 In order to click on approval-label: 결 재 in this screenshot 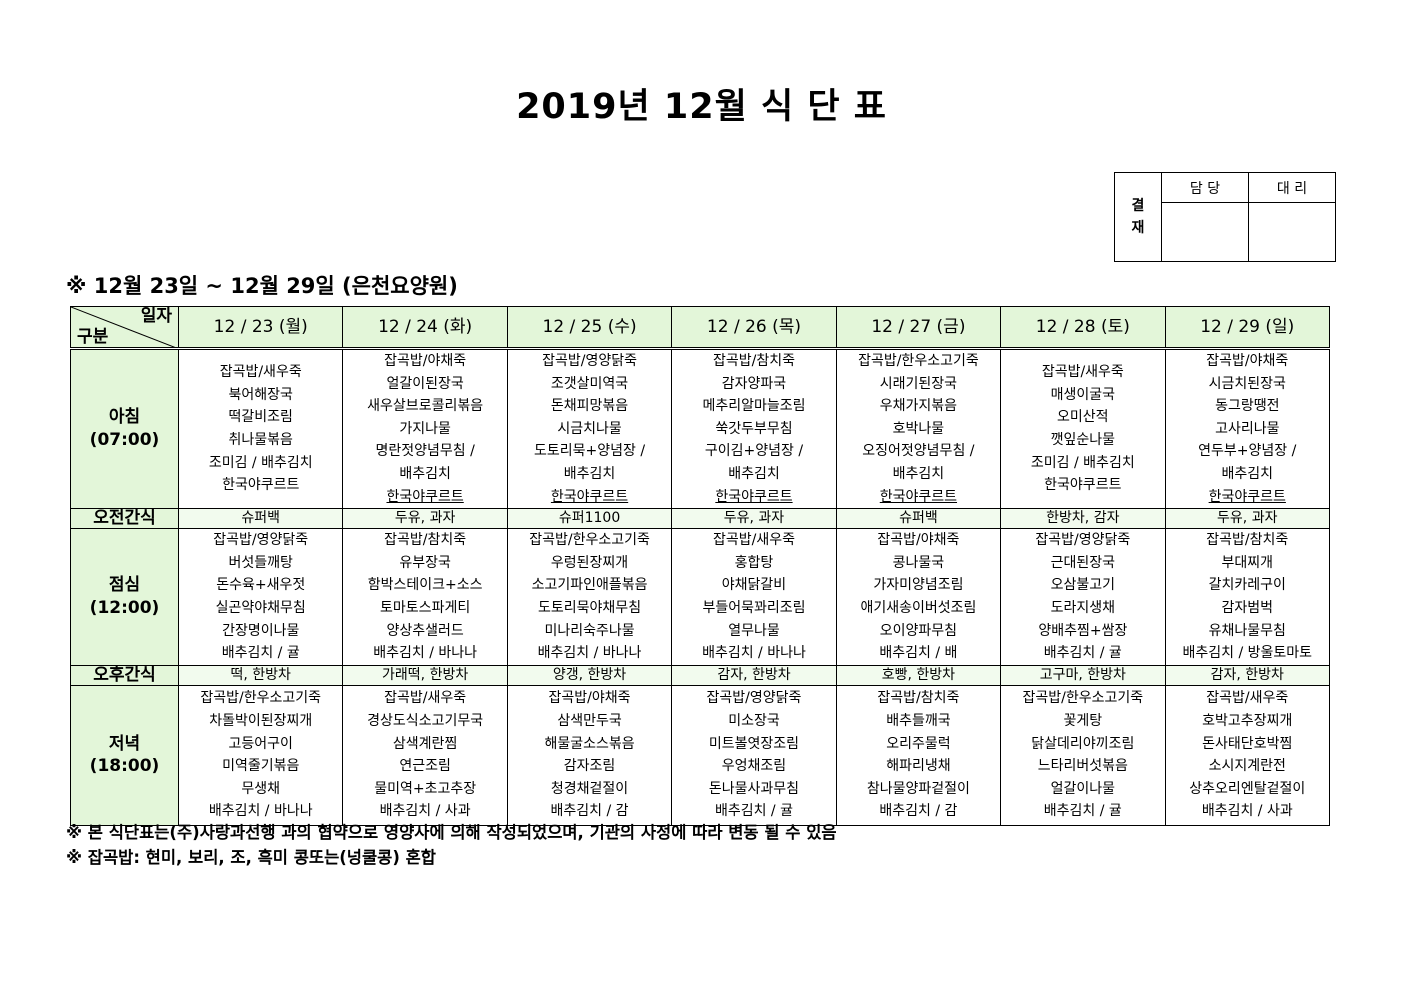, I will do `click(1138, 217)`.